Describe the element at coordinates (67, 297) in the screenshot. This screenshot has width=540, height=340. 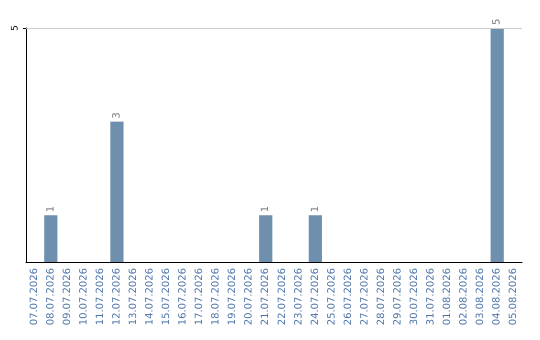
I see `x-tick-label: 09.07.2026` at that location.